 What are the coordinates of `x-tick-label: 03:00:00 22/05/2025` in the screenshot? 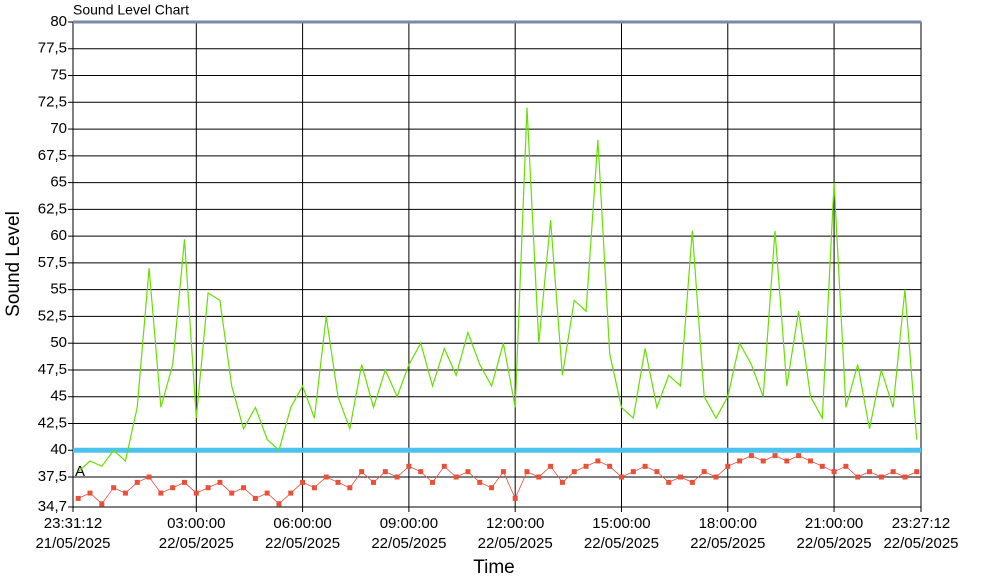 It's located at (196, 533).